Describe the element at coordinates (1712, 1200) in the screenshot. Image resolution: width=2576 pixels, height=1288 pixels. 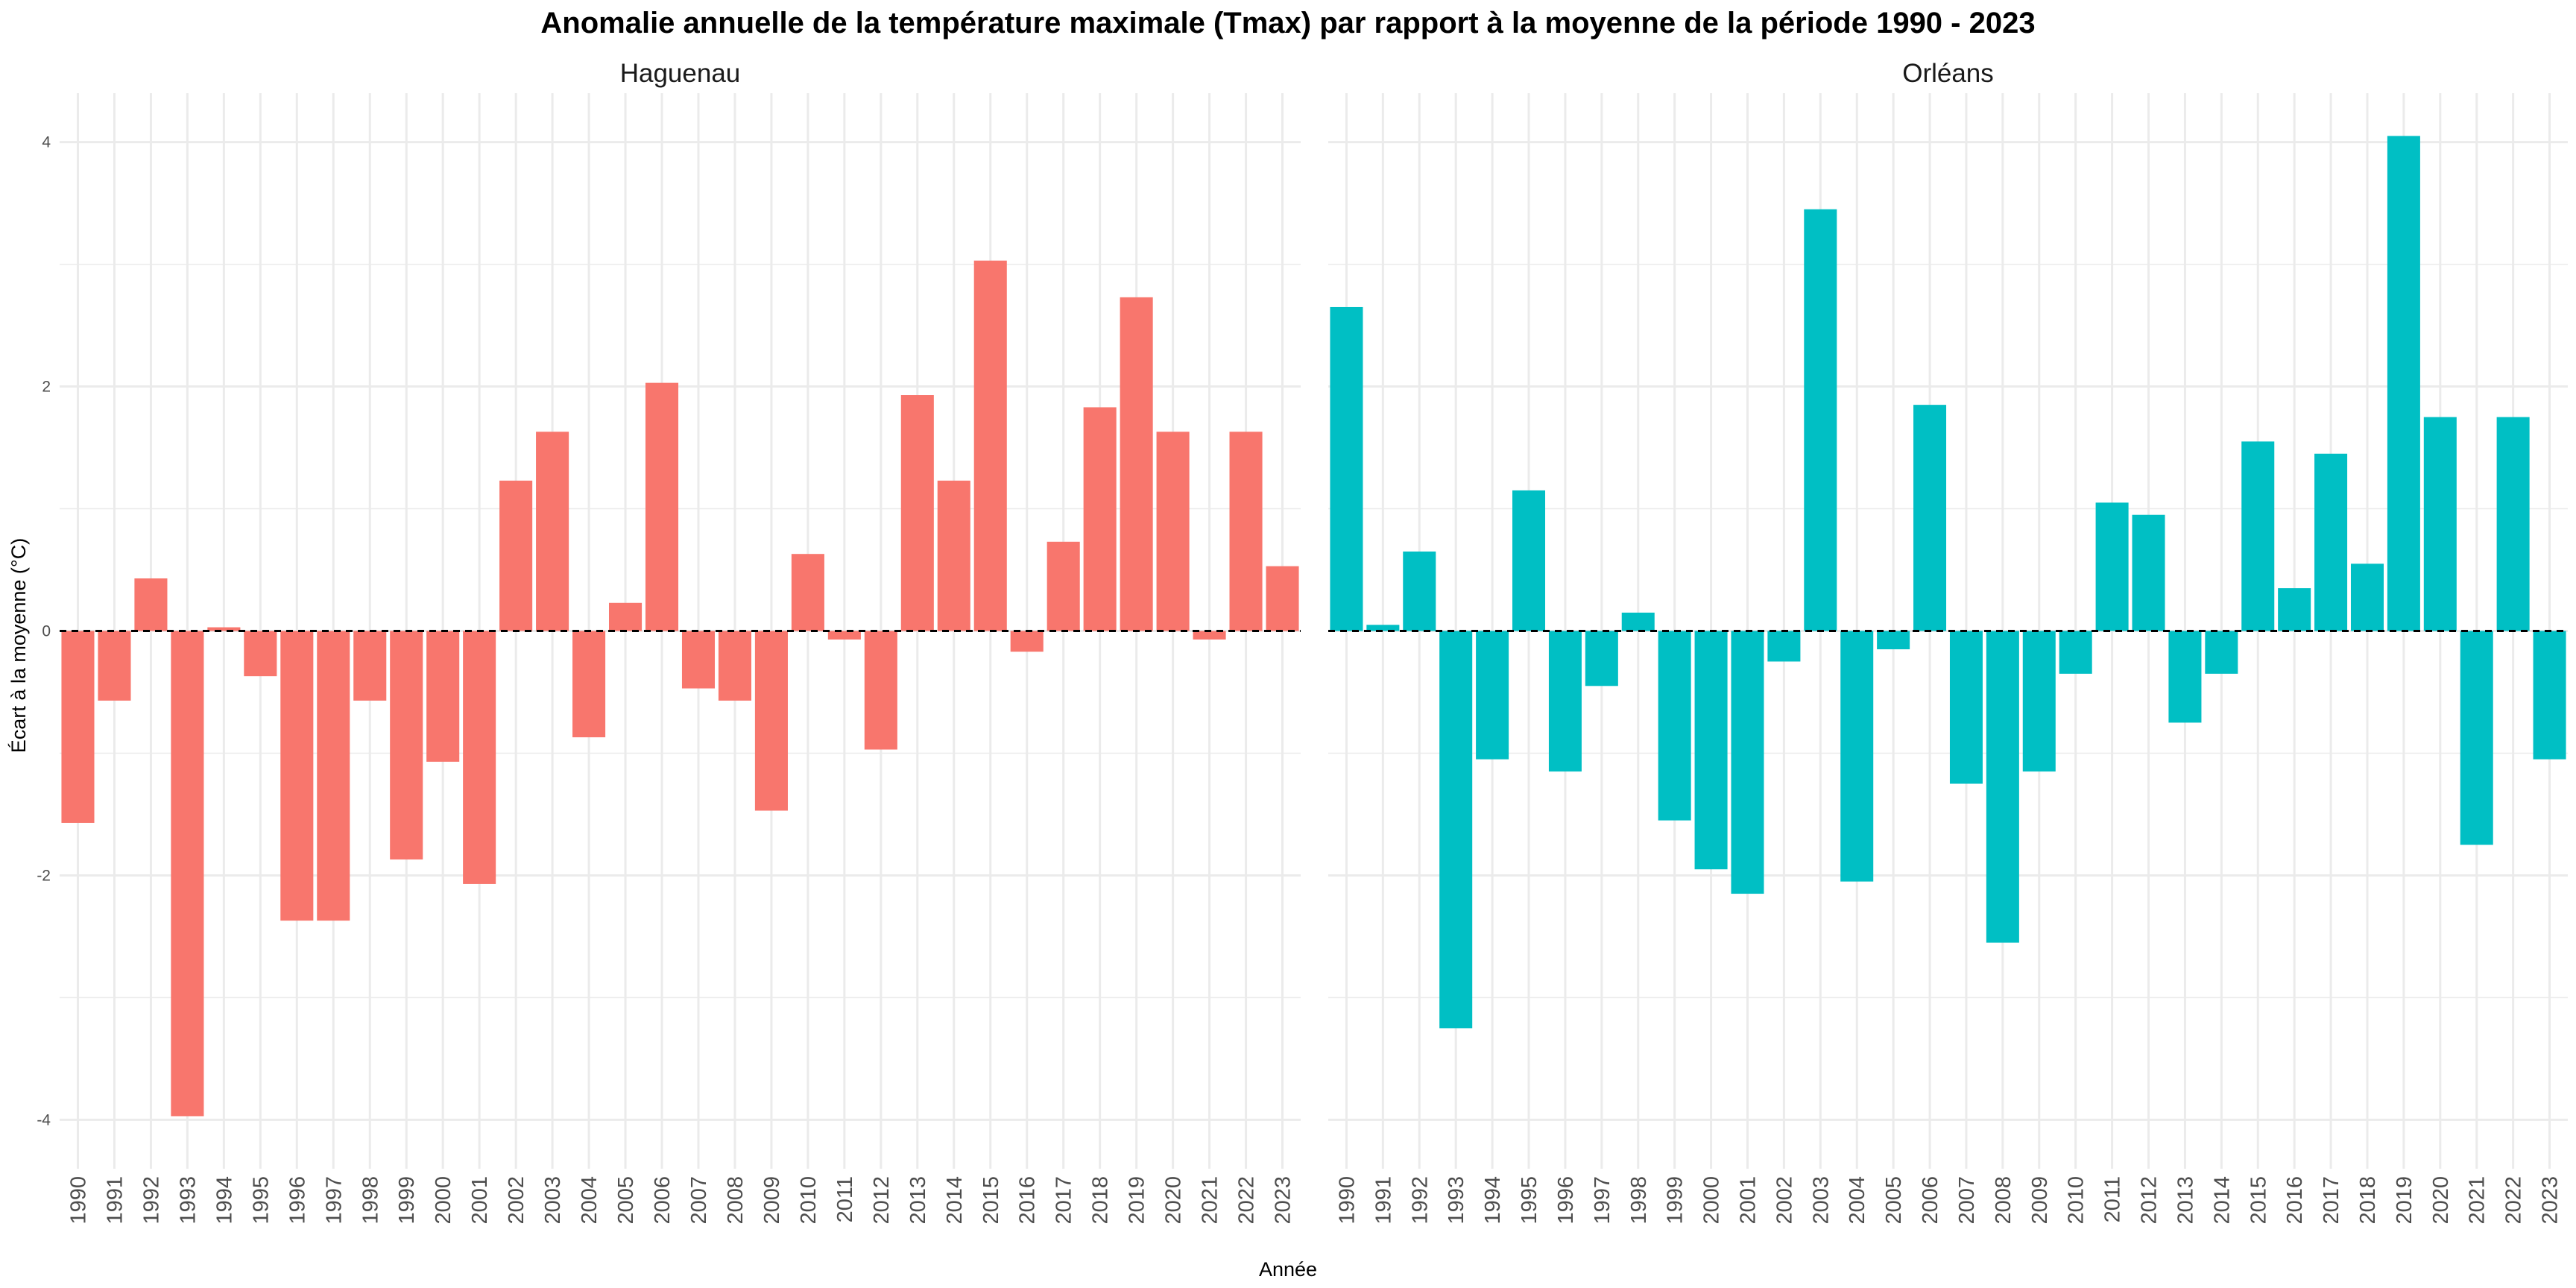
I see `x-tick-label: 2000` at that location.